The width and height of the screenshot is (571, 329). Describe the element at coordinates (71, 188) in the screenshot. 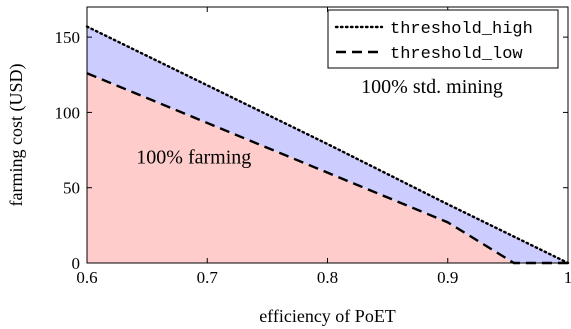

I see `y-tick-label: 50` at that location.